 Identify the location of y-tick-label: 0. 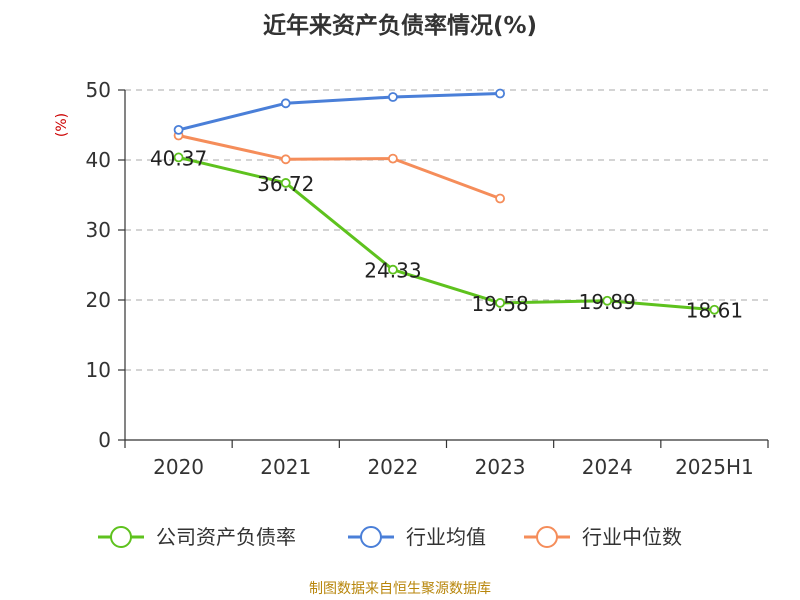
(104, 440).